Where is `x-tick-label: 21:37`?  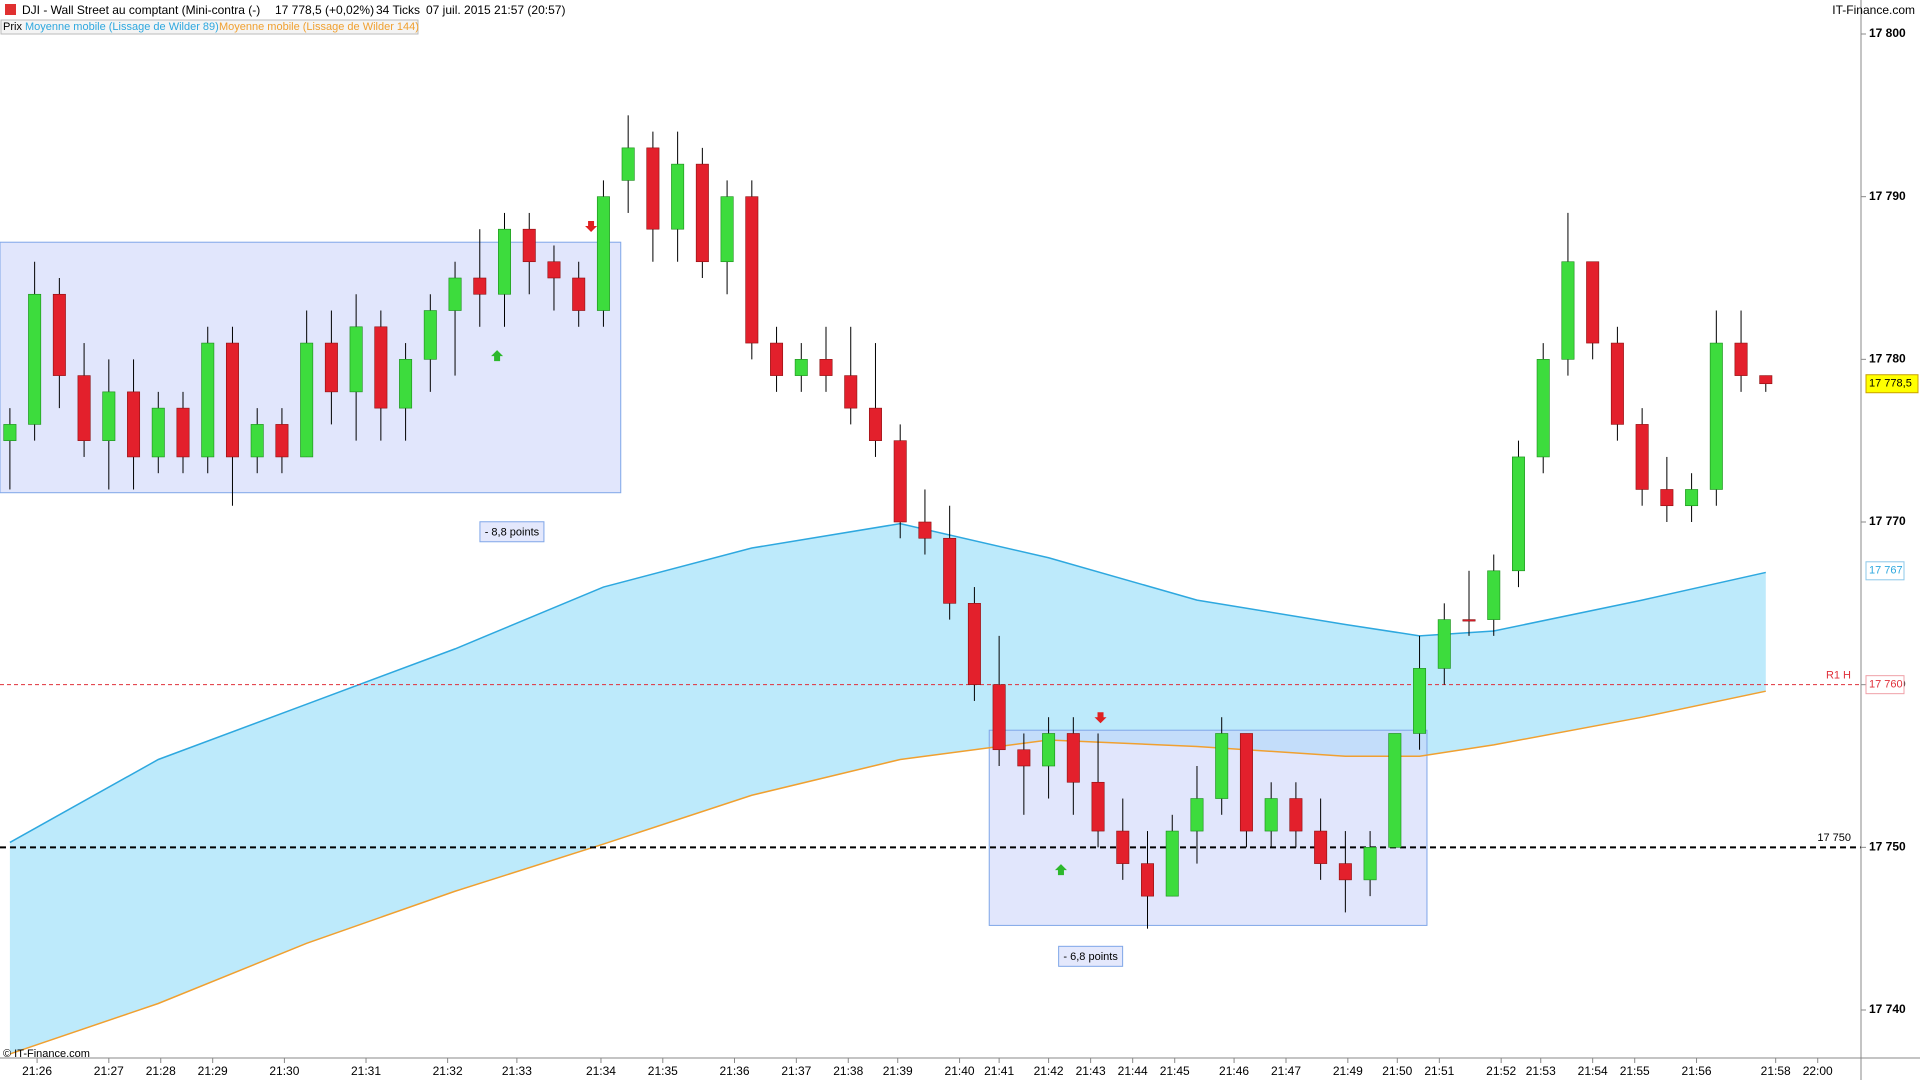 x-tick-label: 21:37 is located at coordinates (796, 1071).